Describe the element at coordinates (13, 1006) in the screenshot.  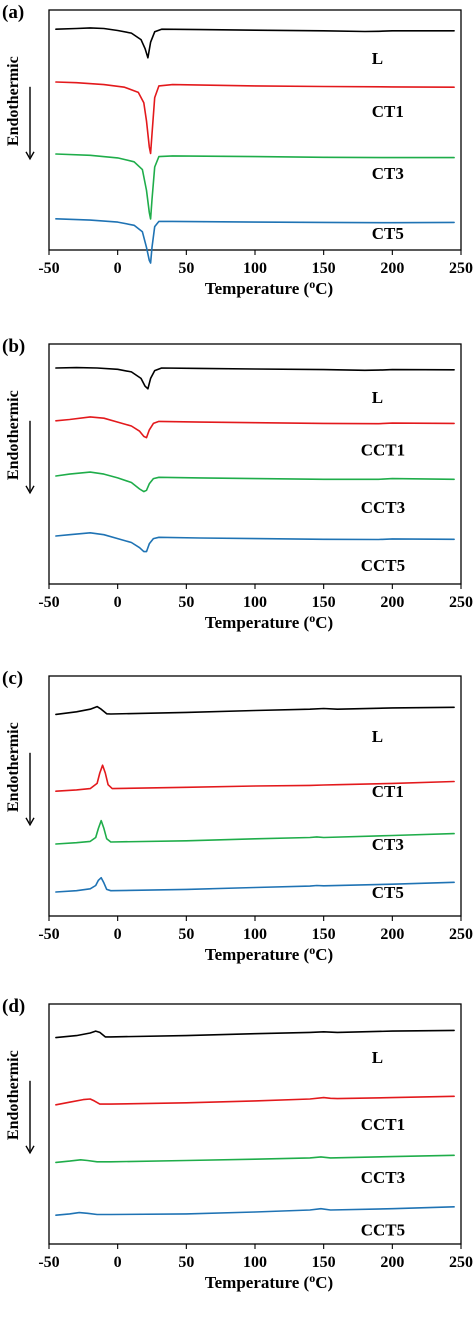
I see `panel-label: (d)` at that location.